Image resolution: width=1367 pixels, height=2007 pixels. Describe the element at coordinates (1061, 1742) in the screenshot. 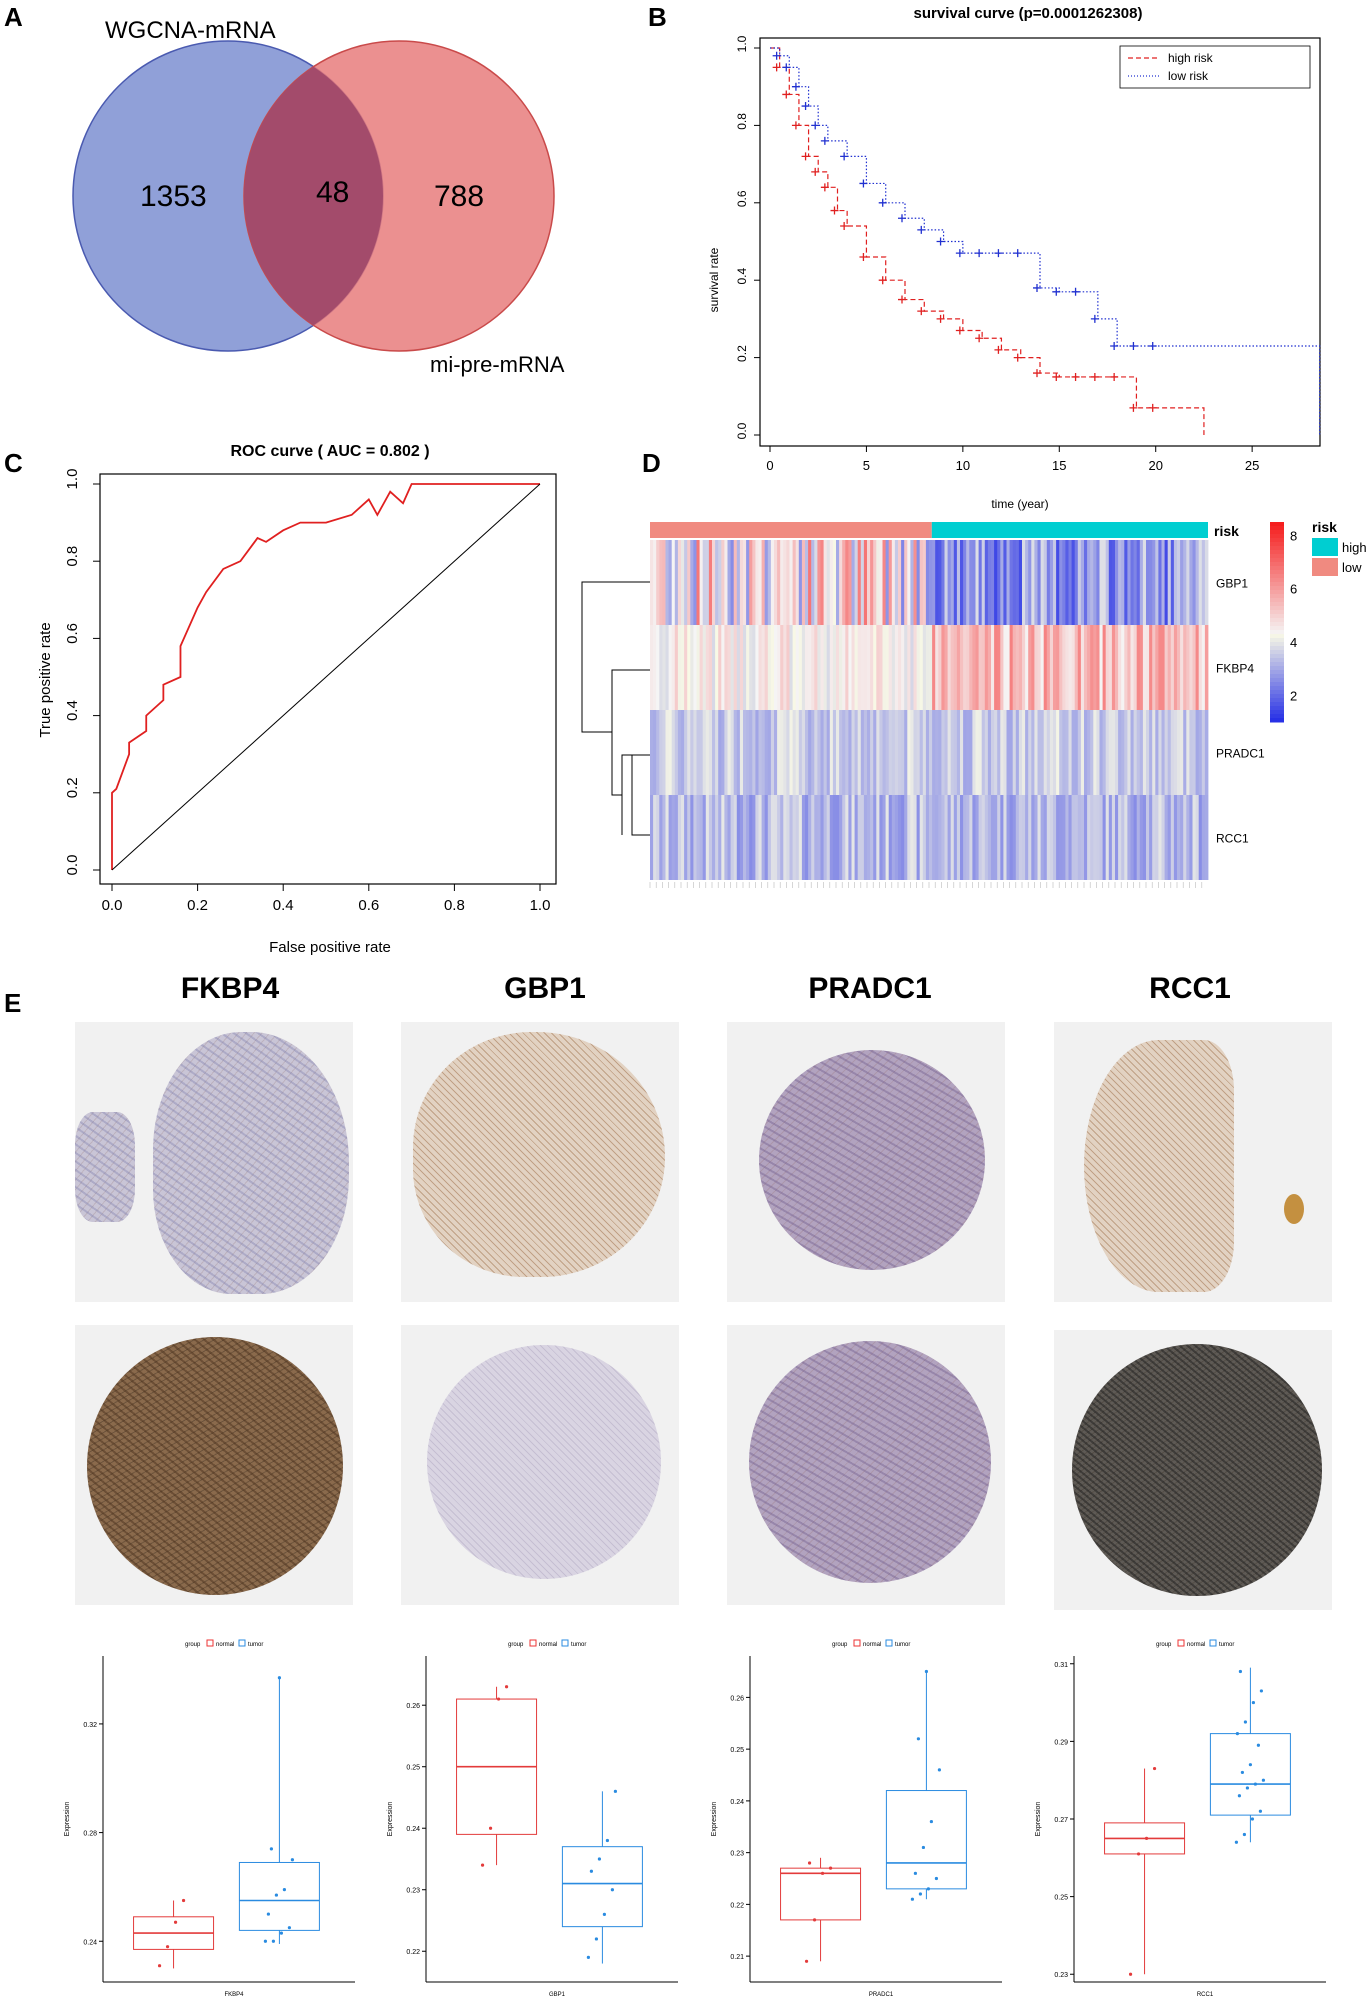

I see `boxplot-ytick-label: 0.29` at that location.